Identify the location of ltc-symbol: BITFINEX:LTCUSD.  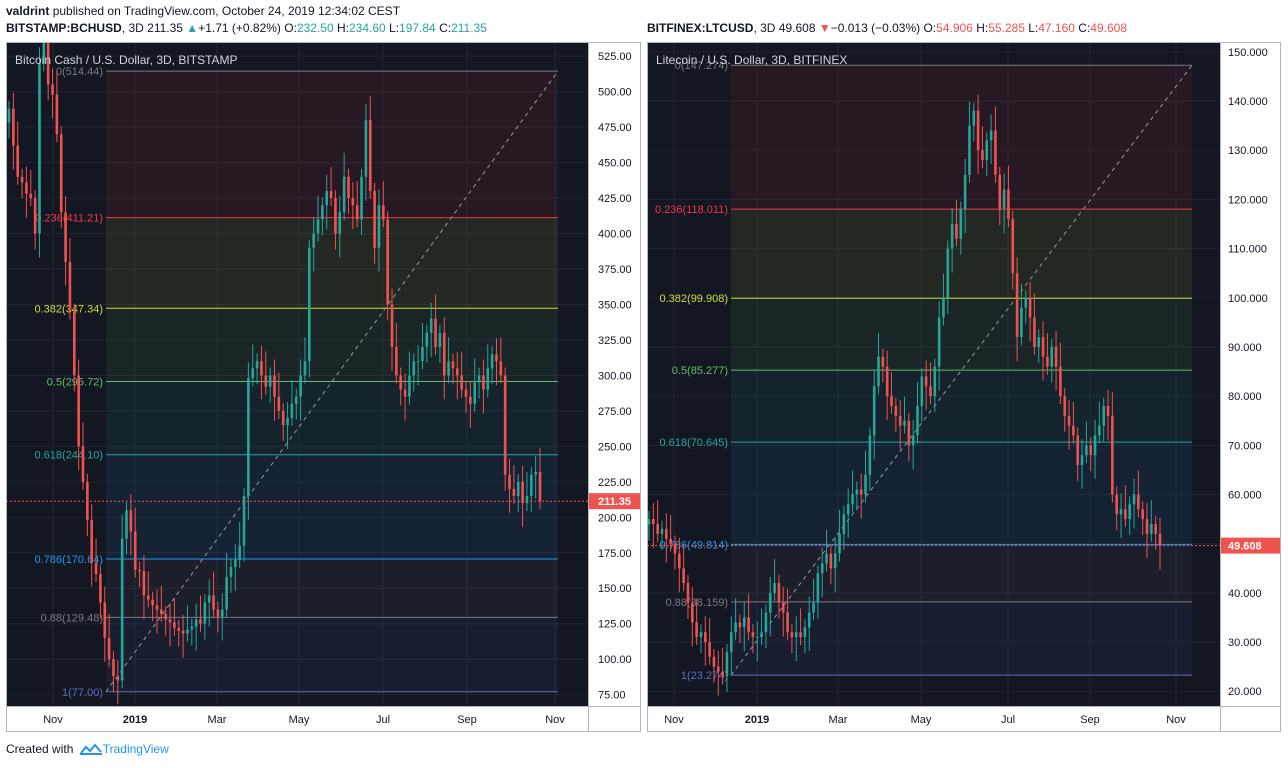
(700, 28).